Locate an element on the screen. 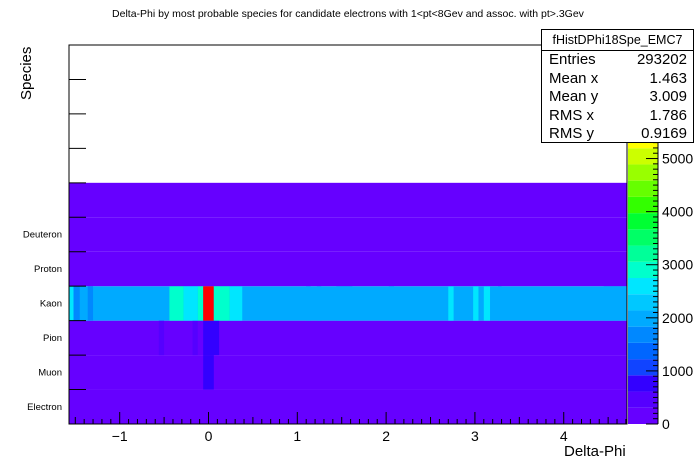  y-category-label: Electron is located at coordinates (44, 407).